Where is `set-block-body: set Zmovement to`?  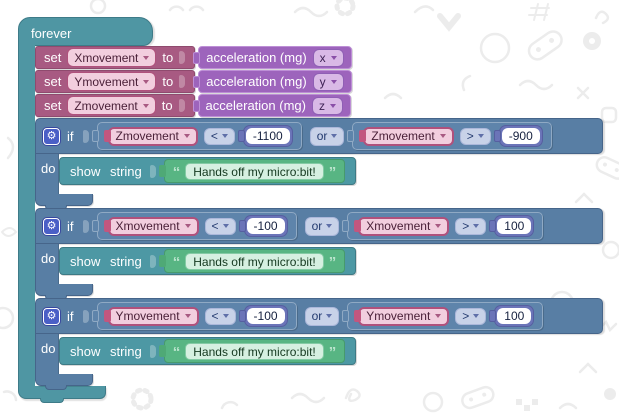 set-block-body: set Zmovement to is located at coordinates (115, 105).